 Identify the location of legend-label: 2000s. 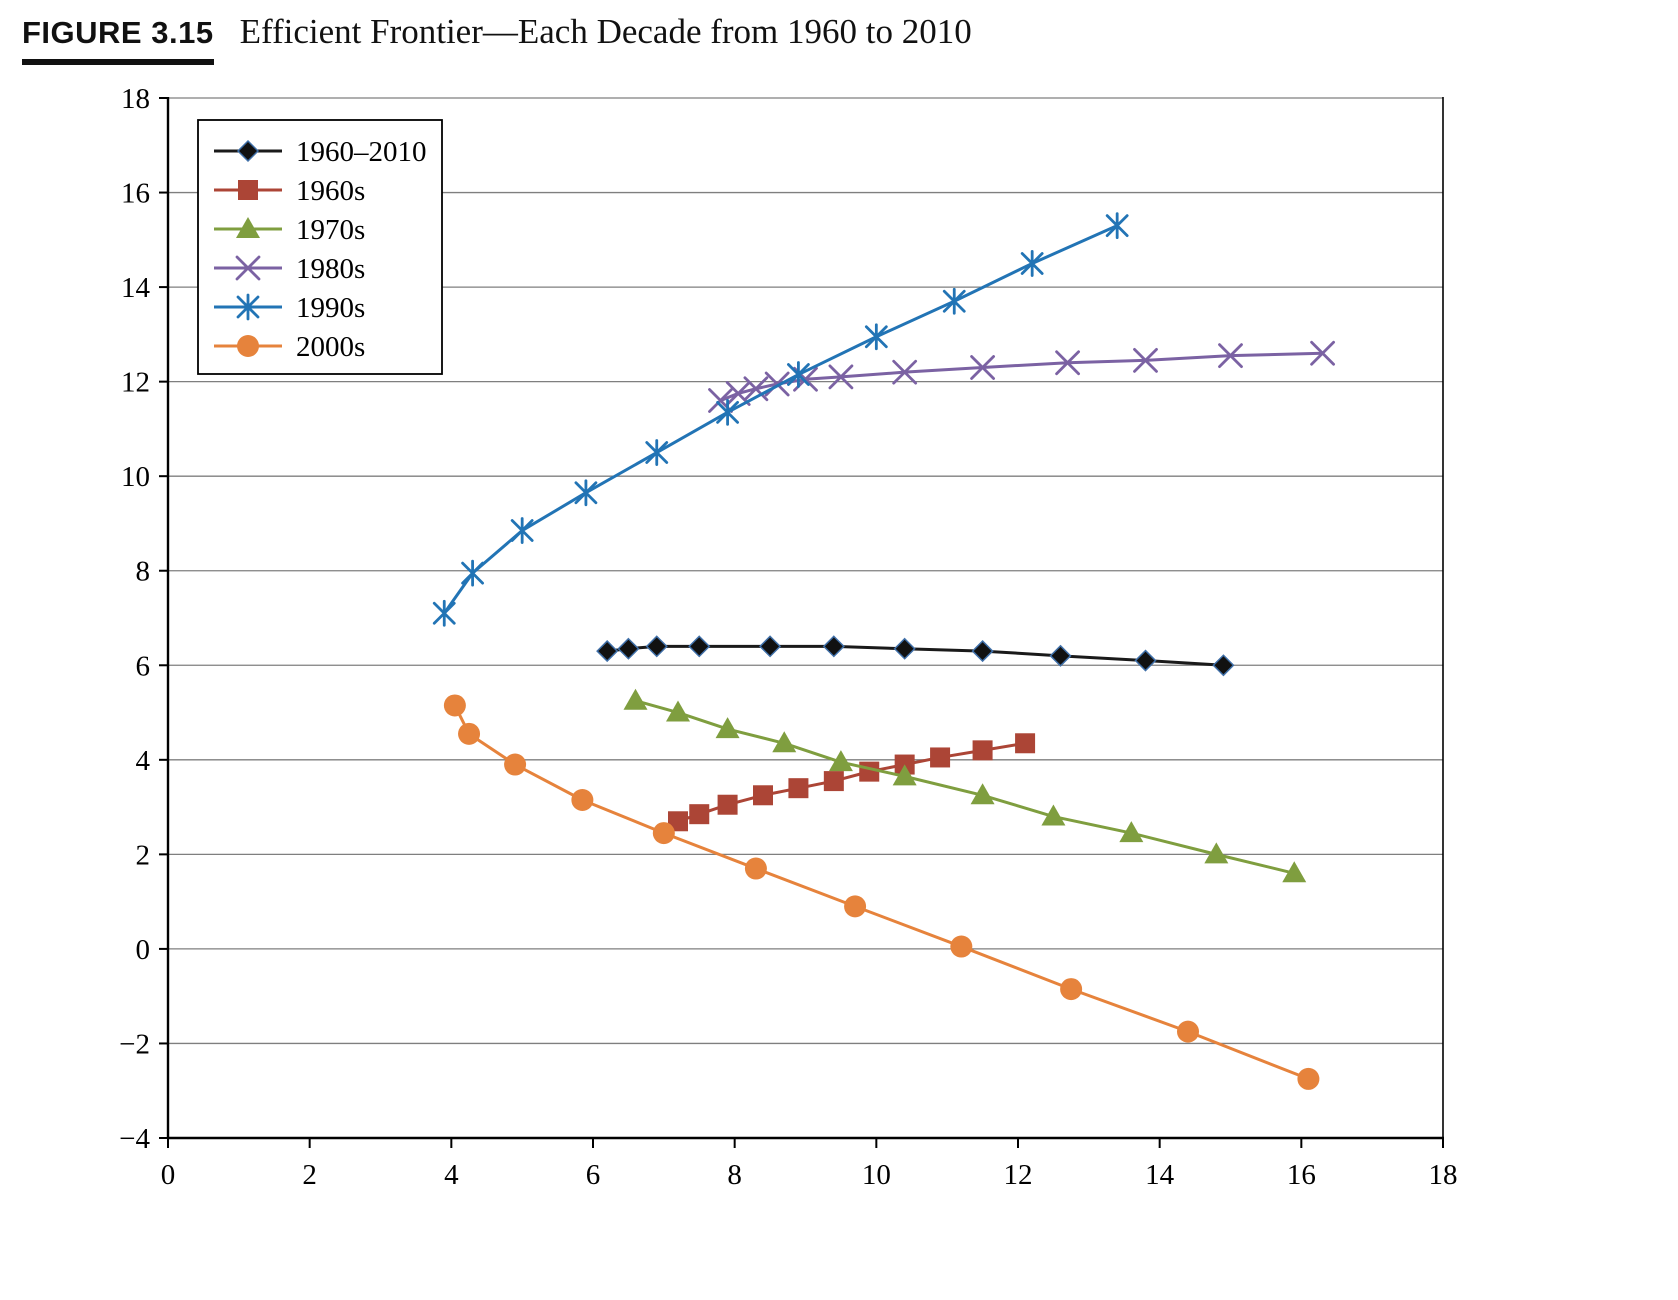
(330, 347).